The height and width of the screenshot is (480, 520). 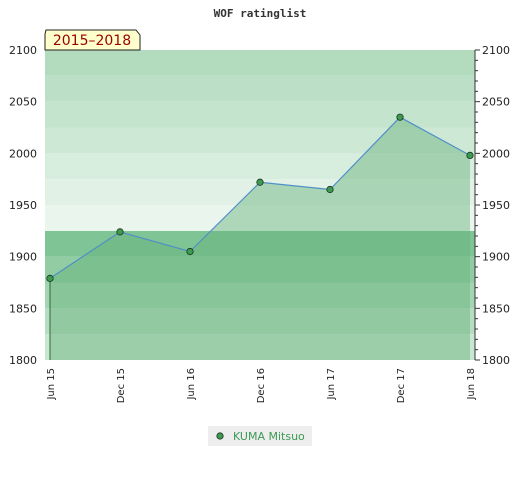 What do you see at coordinates (496, 153) in the screenshot?
I see `y-tick-label-right: 2000` at bounding box center [496, 153].